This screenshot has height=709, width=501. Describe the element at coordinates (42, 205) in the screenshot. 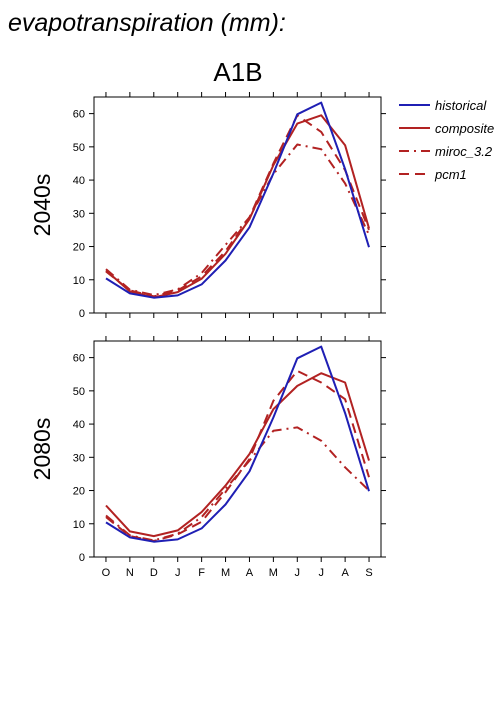

I see `panel-label: 2040s` at that location.